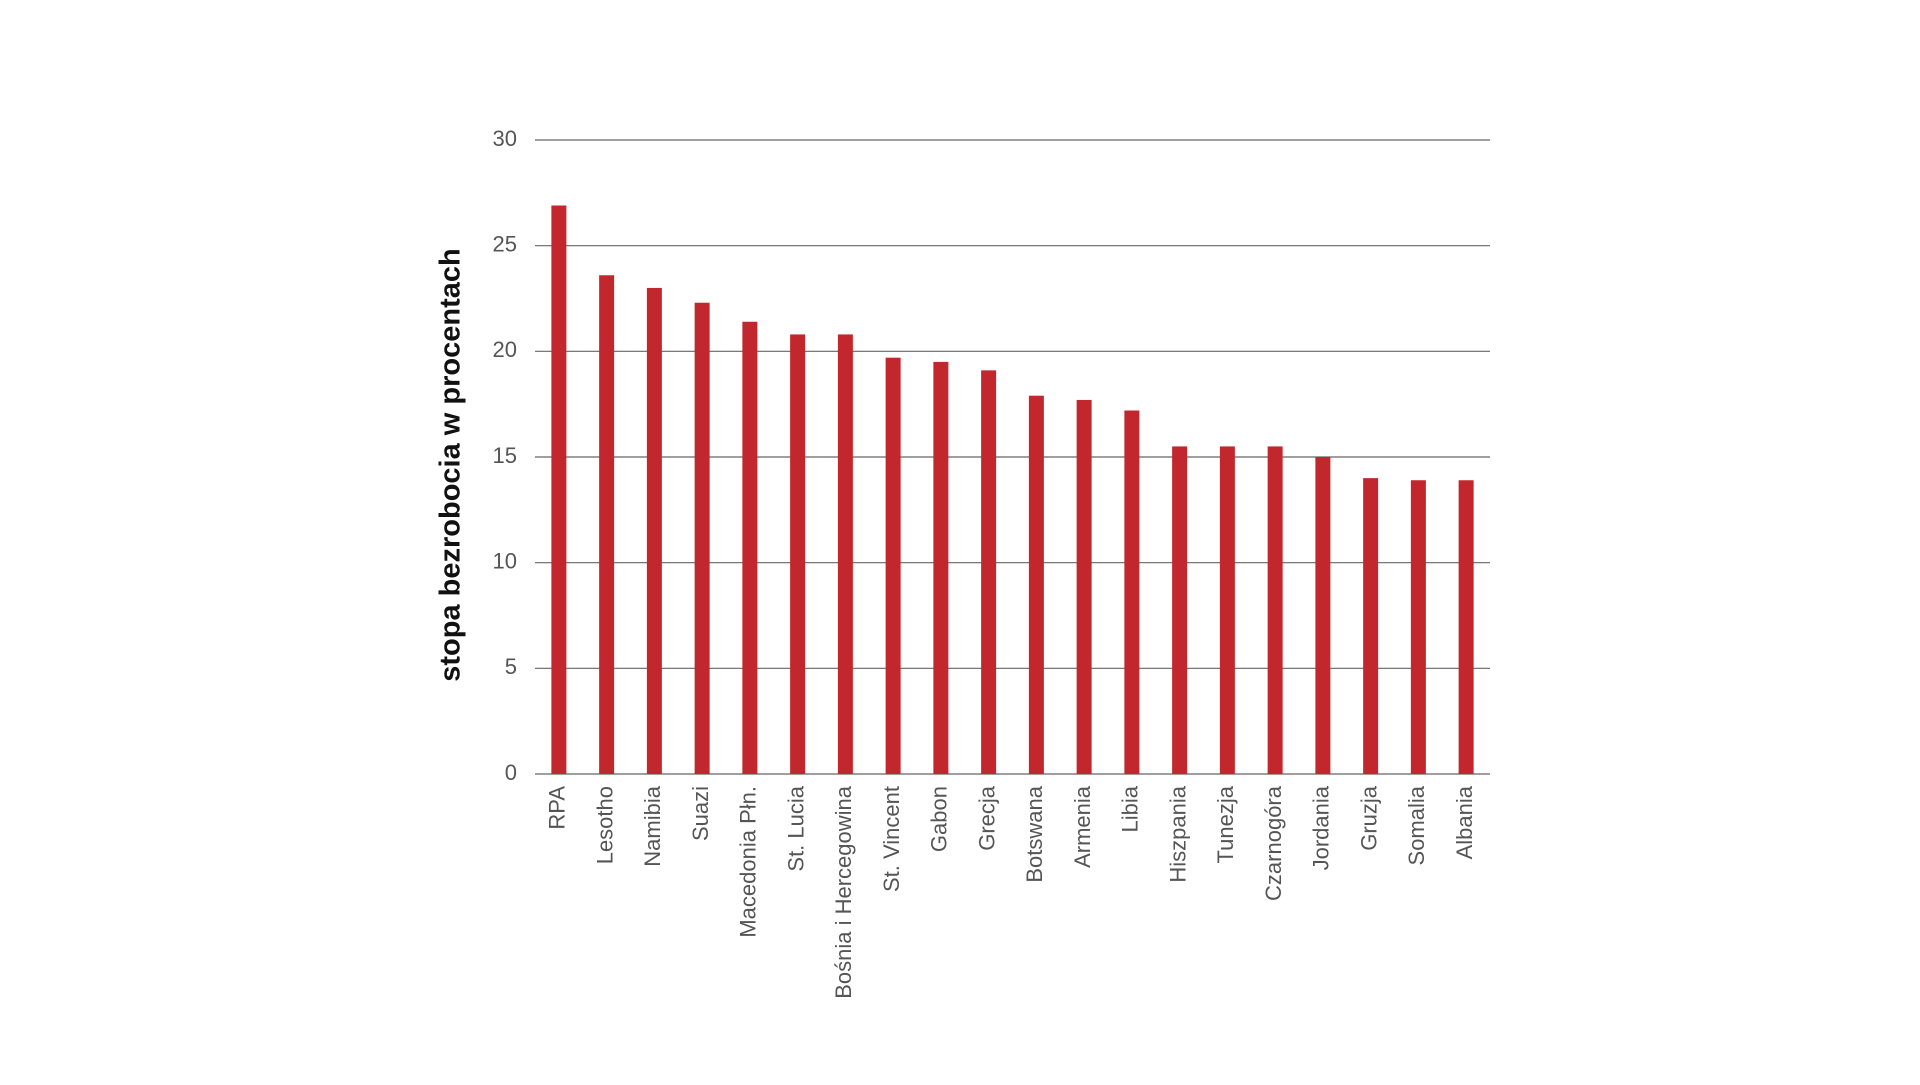 The height and width of the screenshot is (1085, 1920). What do you see at coordinates (939, 819) in the screenshot?
I see `x-tick-label: Gabon` at bounding box center [939, 819].